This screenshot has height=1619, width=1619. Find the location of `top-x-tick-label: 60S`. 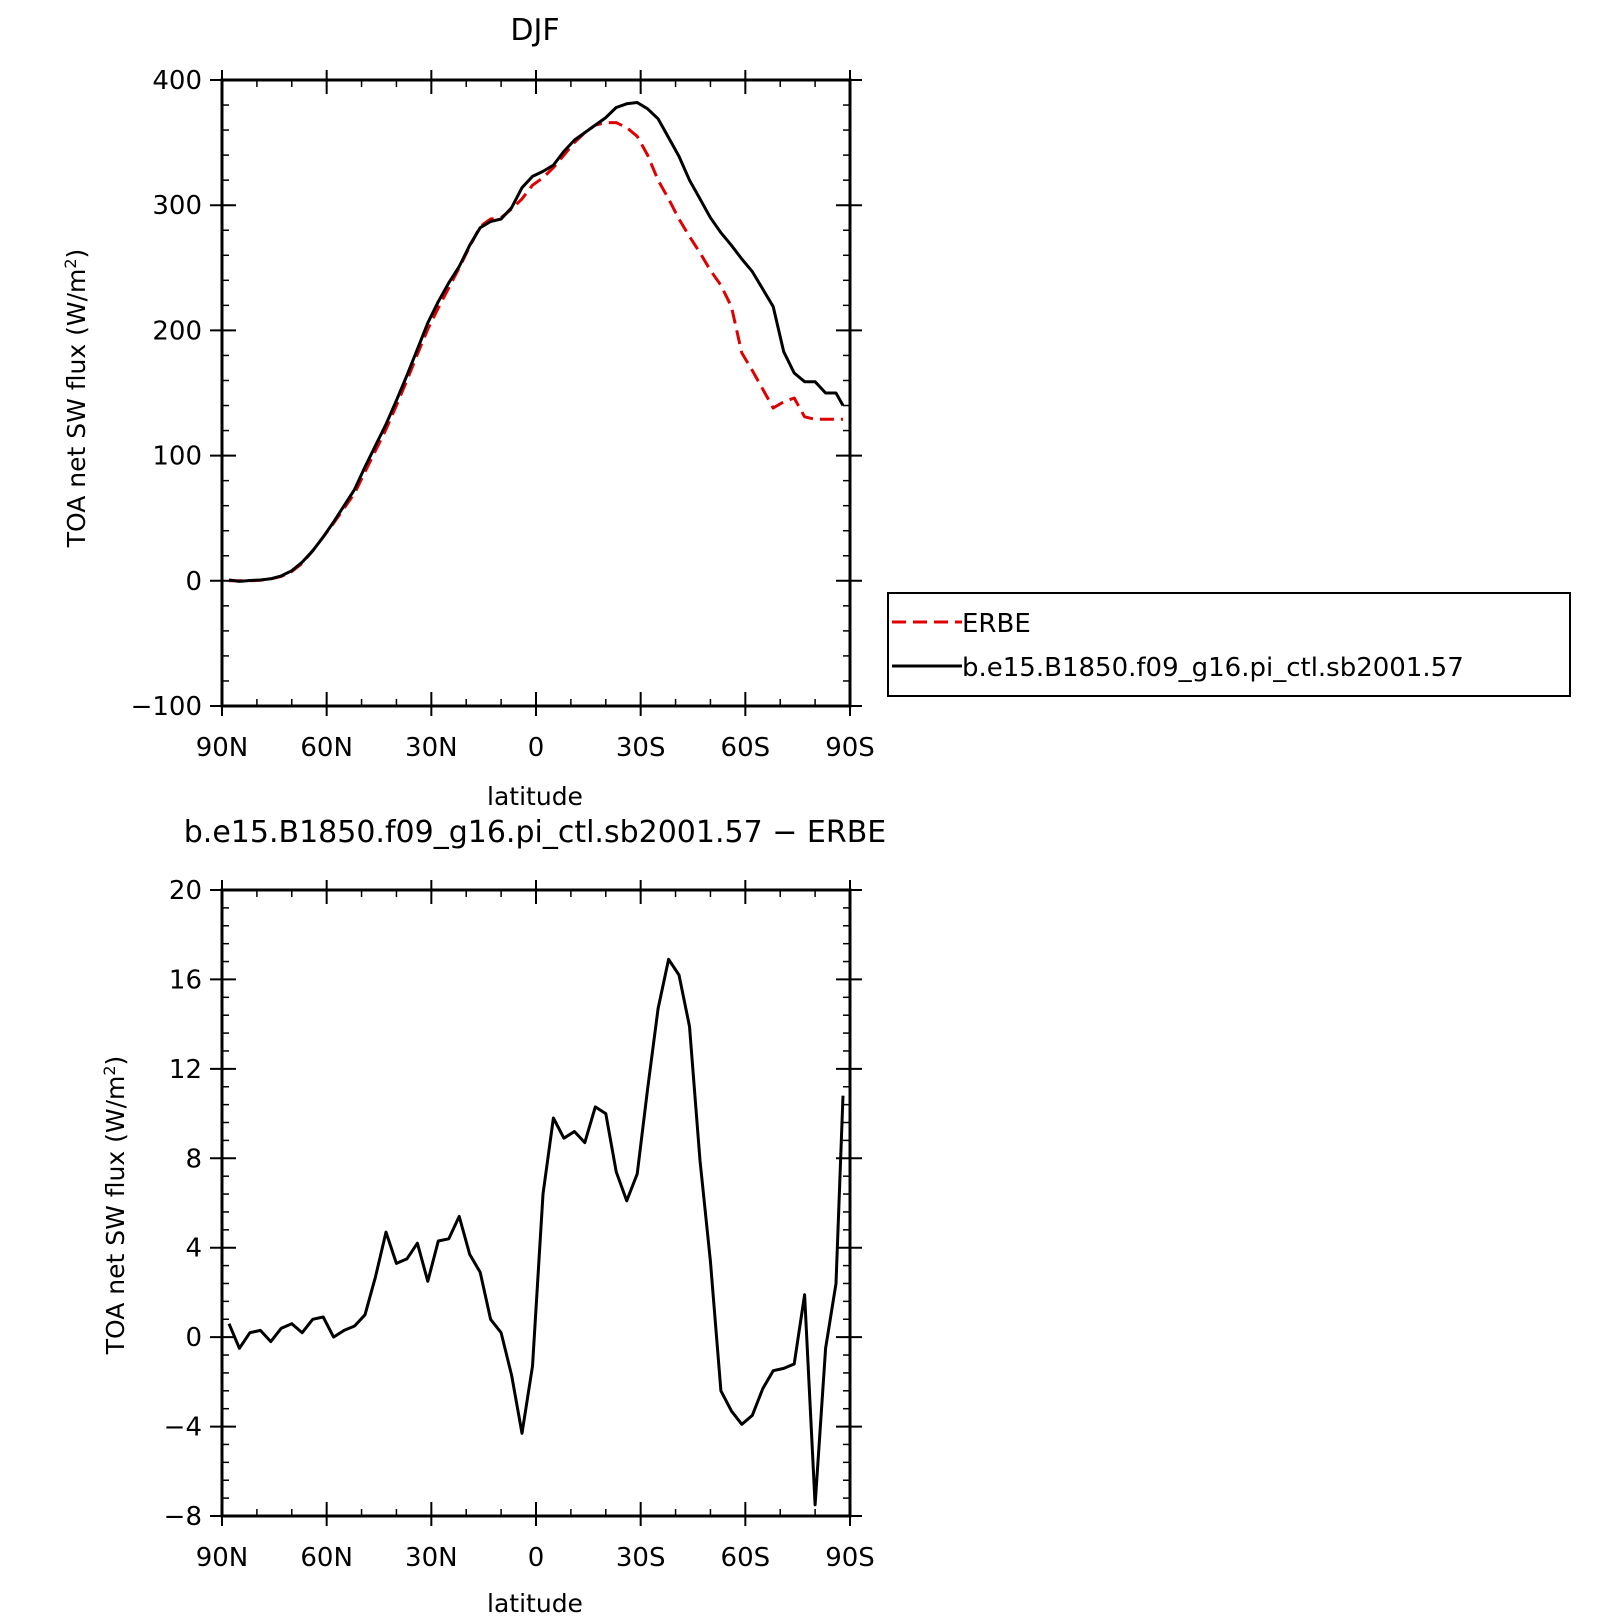

top-x-tick-label: 60S is located at coordinates (746, 748).